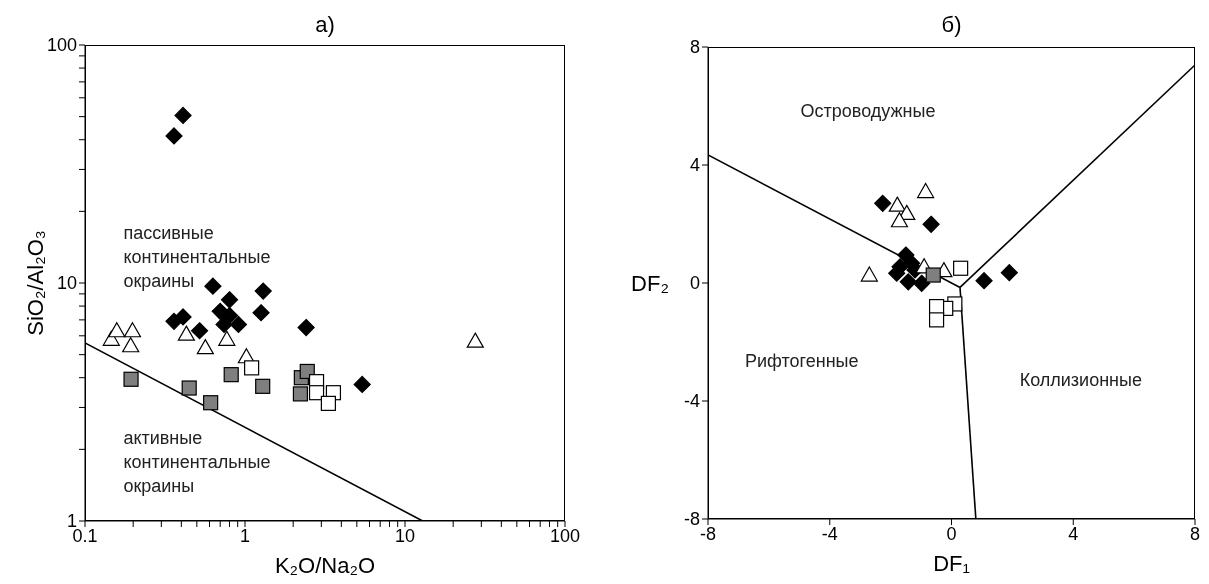  What do you see at coordinates (694, 47) in the screenshot?
I see `y-tick-label: 8` at bounding box center [694, 47].